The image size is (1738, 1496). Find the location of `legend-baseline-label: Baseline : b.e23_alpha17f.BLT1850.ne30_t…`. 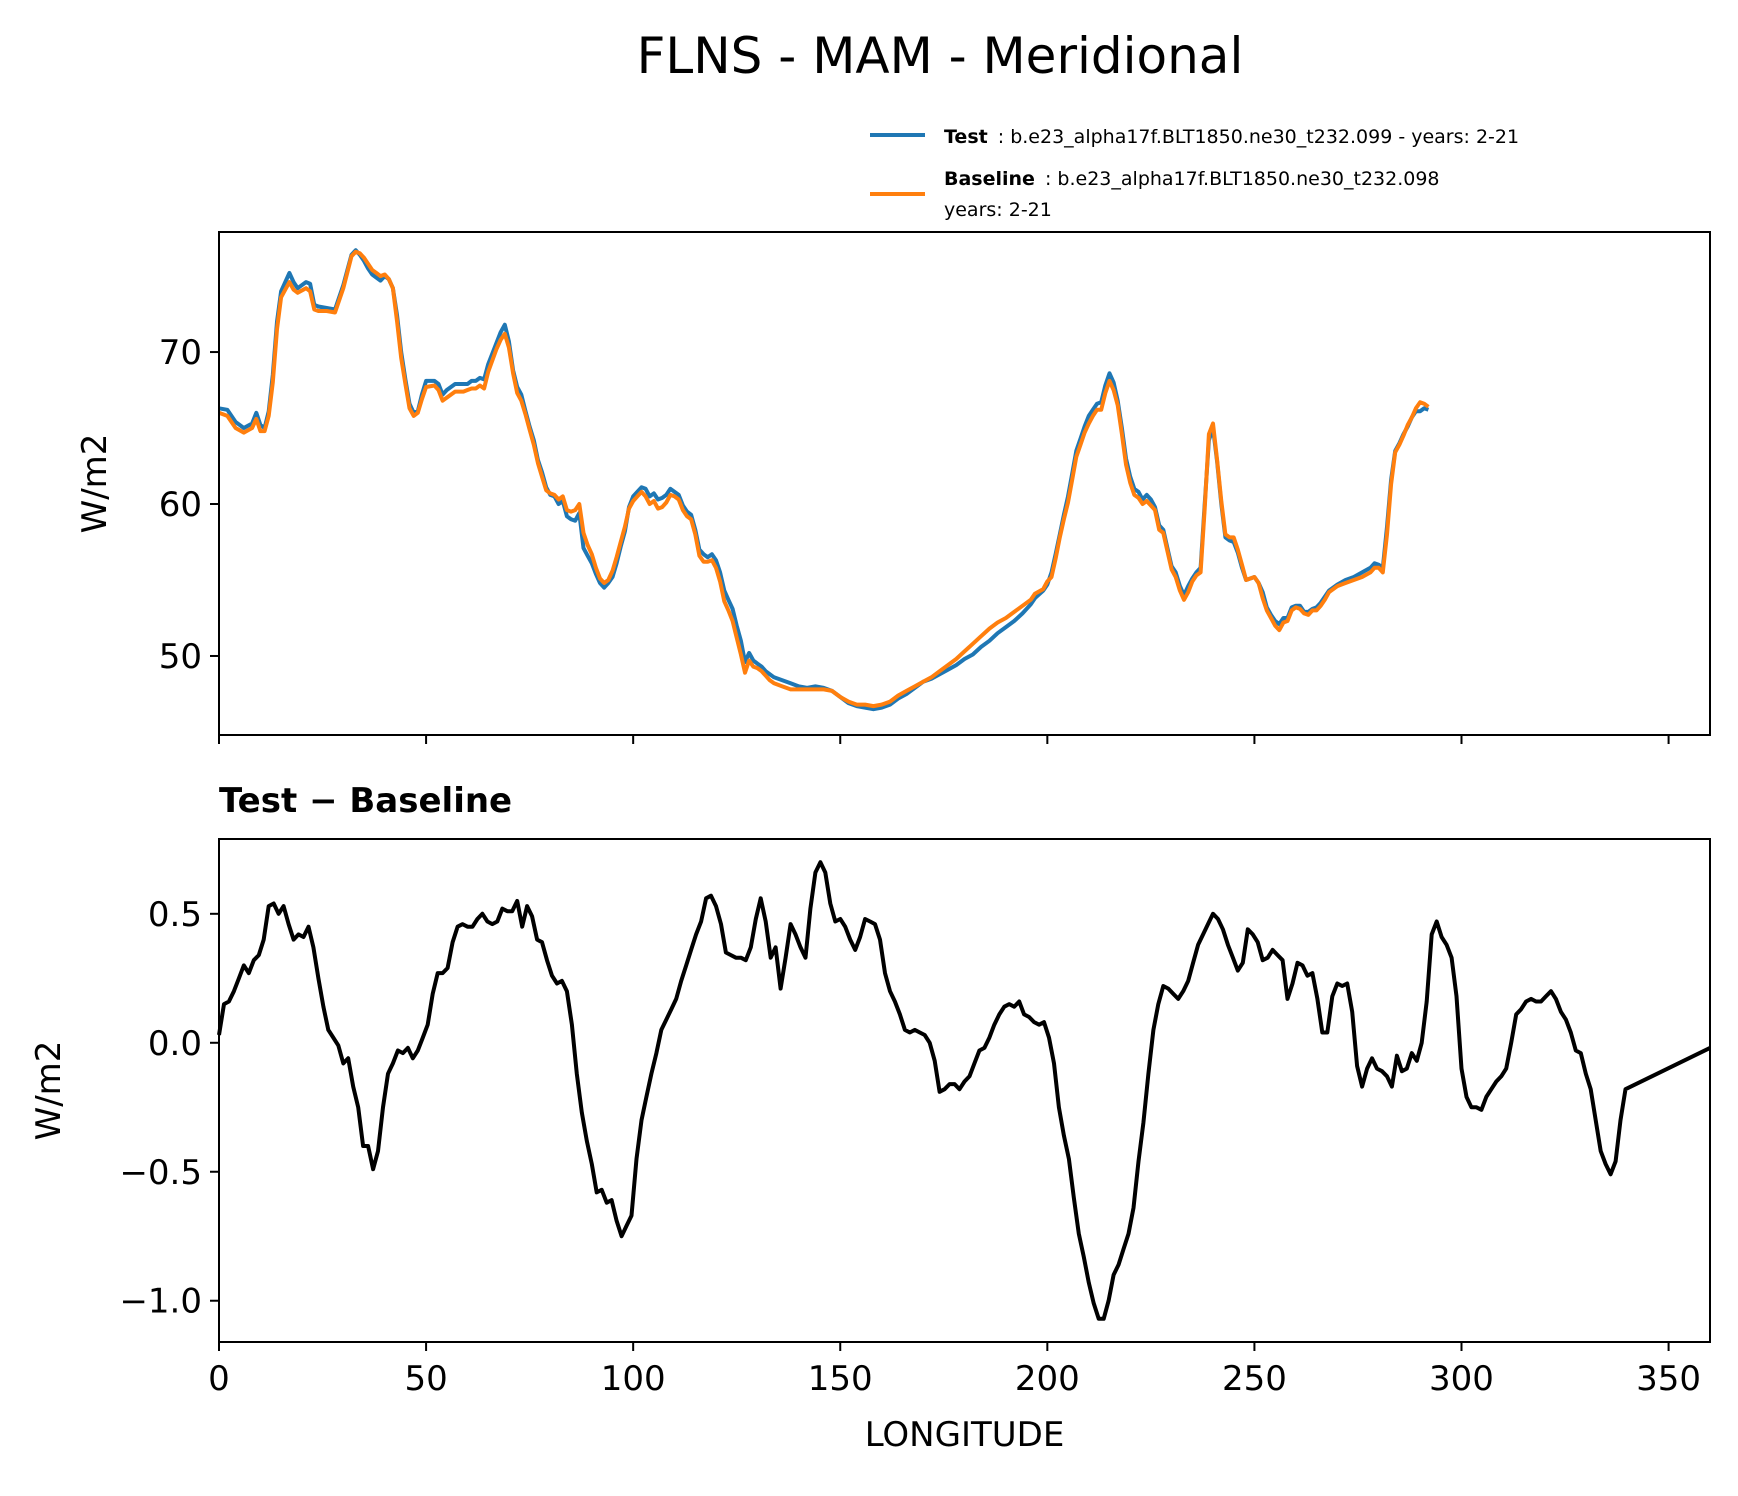

legend-baseline-label: Baseline : b.e23_alpha17f.BLT1850.ne30_t… is located at coordinates (1192, 179).